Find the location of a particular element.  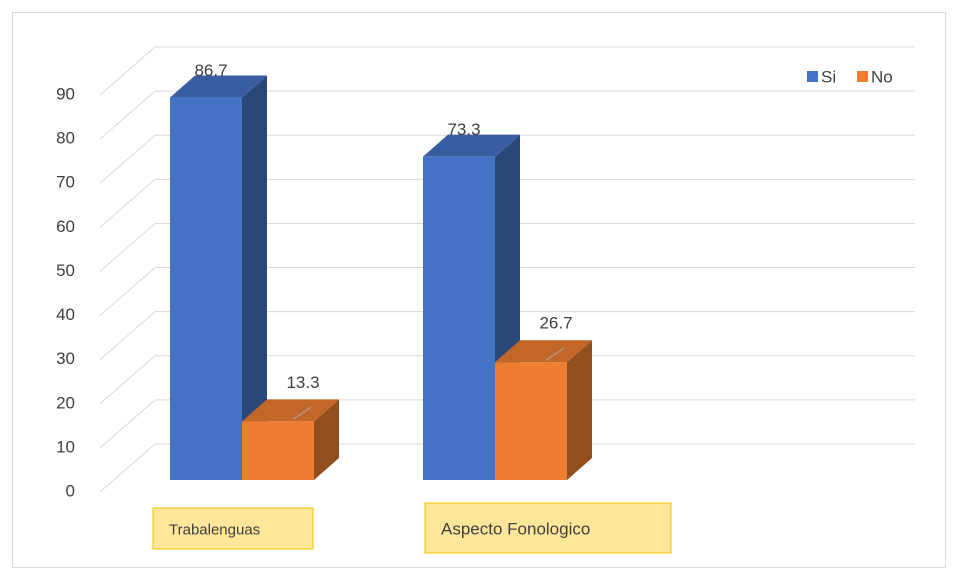

y-tick-label: 50 is located at coordinates (65, 270).